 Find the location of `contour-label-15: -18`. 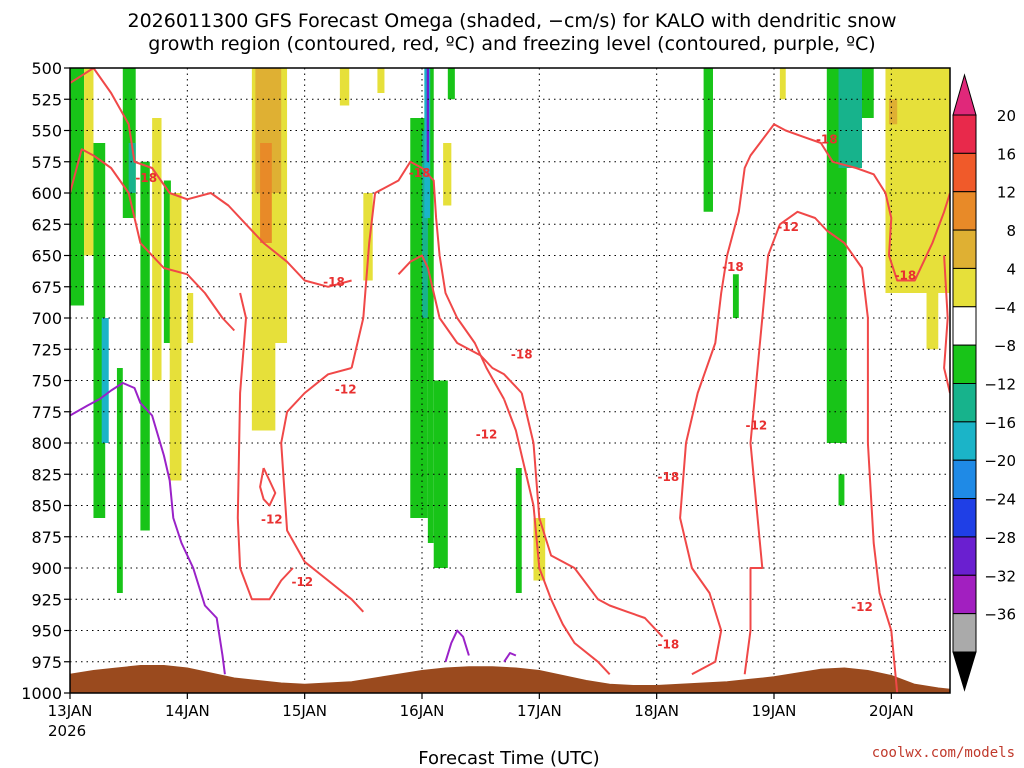

contour-label-15: -18 is located at coordinates (906, 276).